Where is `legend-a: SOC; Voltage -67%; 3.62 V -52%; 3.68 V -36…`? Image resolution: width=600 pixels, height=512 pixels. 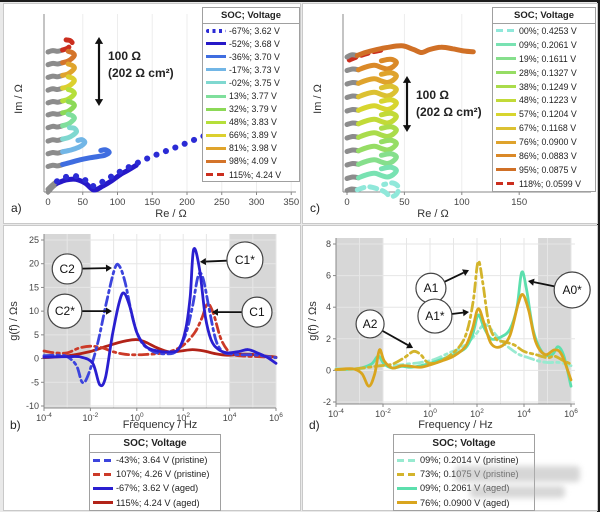 legend-a: SOC; Voltage -67%; 3.62 V -52%; 3.68 V -36… is located at coordinates (251, 95).